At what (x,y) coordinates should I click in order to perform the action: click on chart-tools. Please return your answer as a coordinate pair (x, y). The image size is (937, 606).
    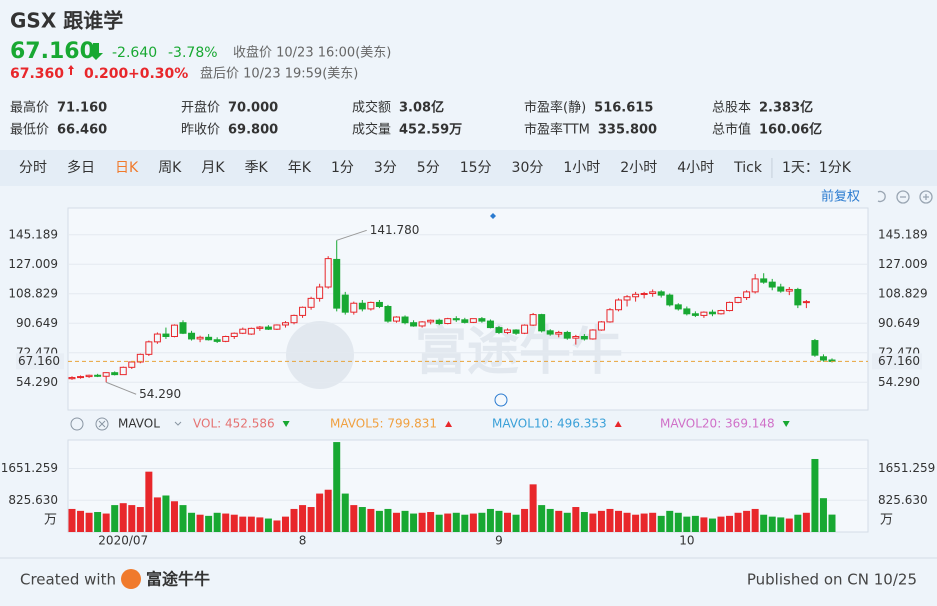
    Looking at the image, I should click on (905, 197).